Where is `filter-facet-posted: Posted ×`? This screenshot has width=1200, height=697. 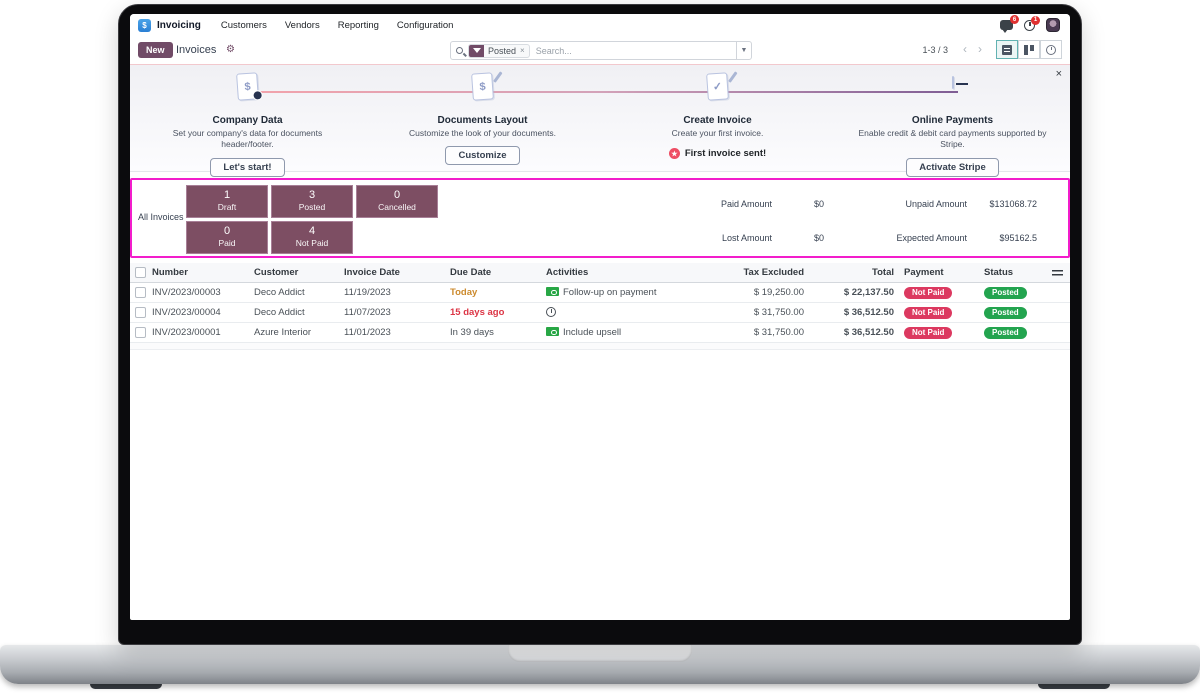 filter-facet-posted: Posted × is located at coordinates (499, 50).